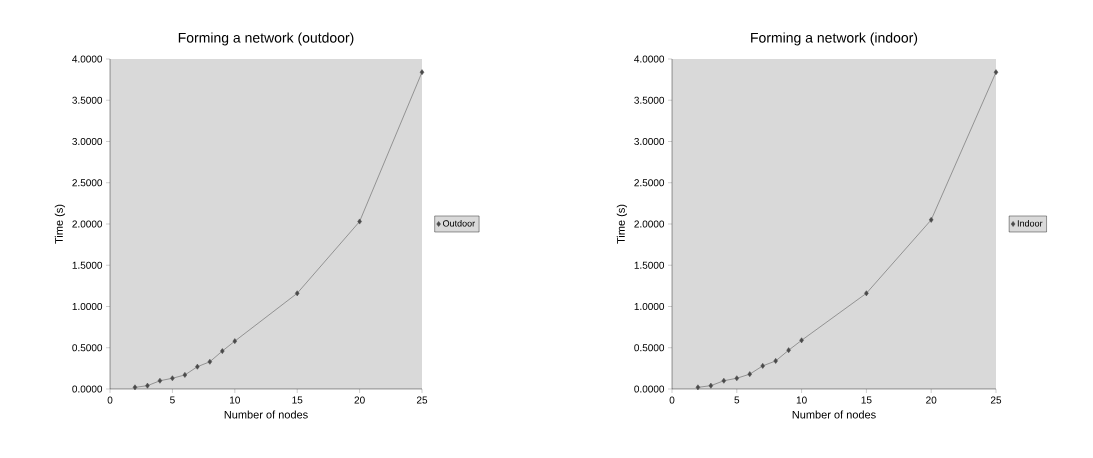  Describe the element at coordinates (459, 223) in the screenshot. I see `legend-label: Outdoor` at that location.